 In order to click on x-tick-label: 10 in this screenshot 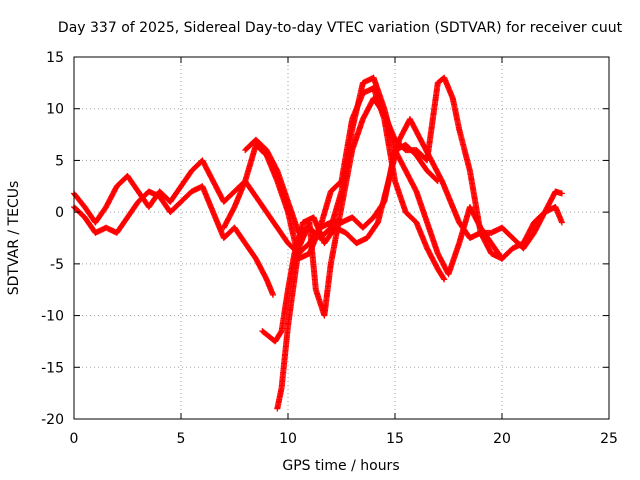, I will do `click(288, 439)`.